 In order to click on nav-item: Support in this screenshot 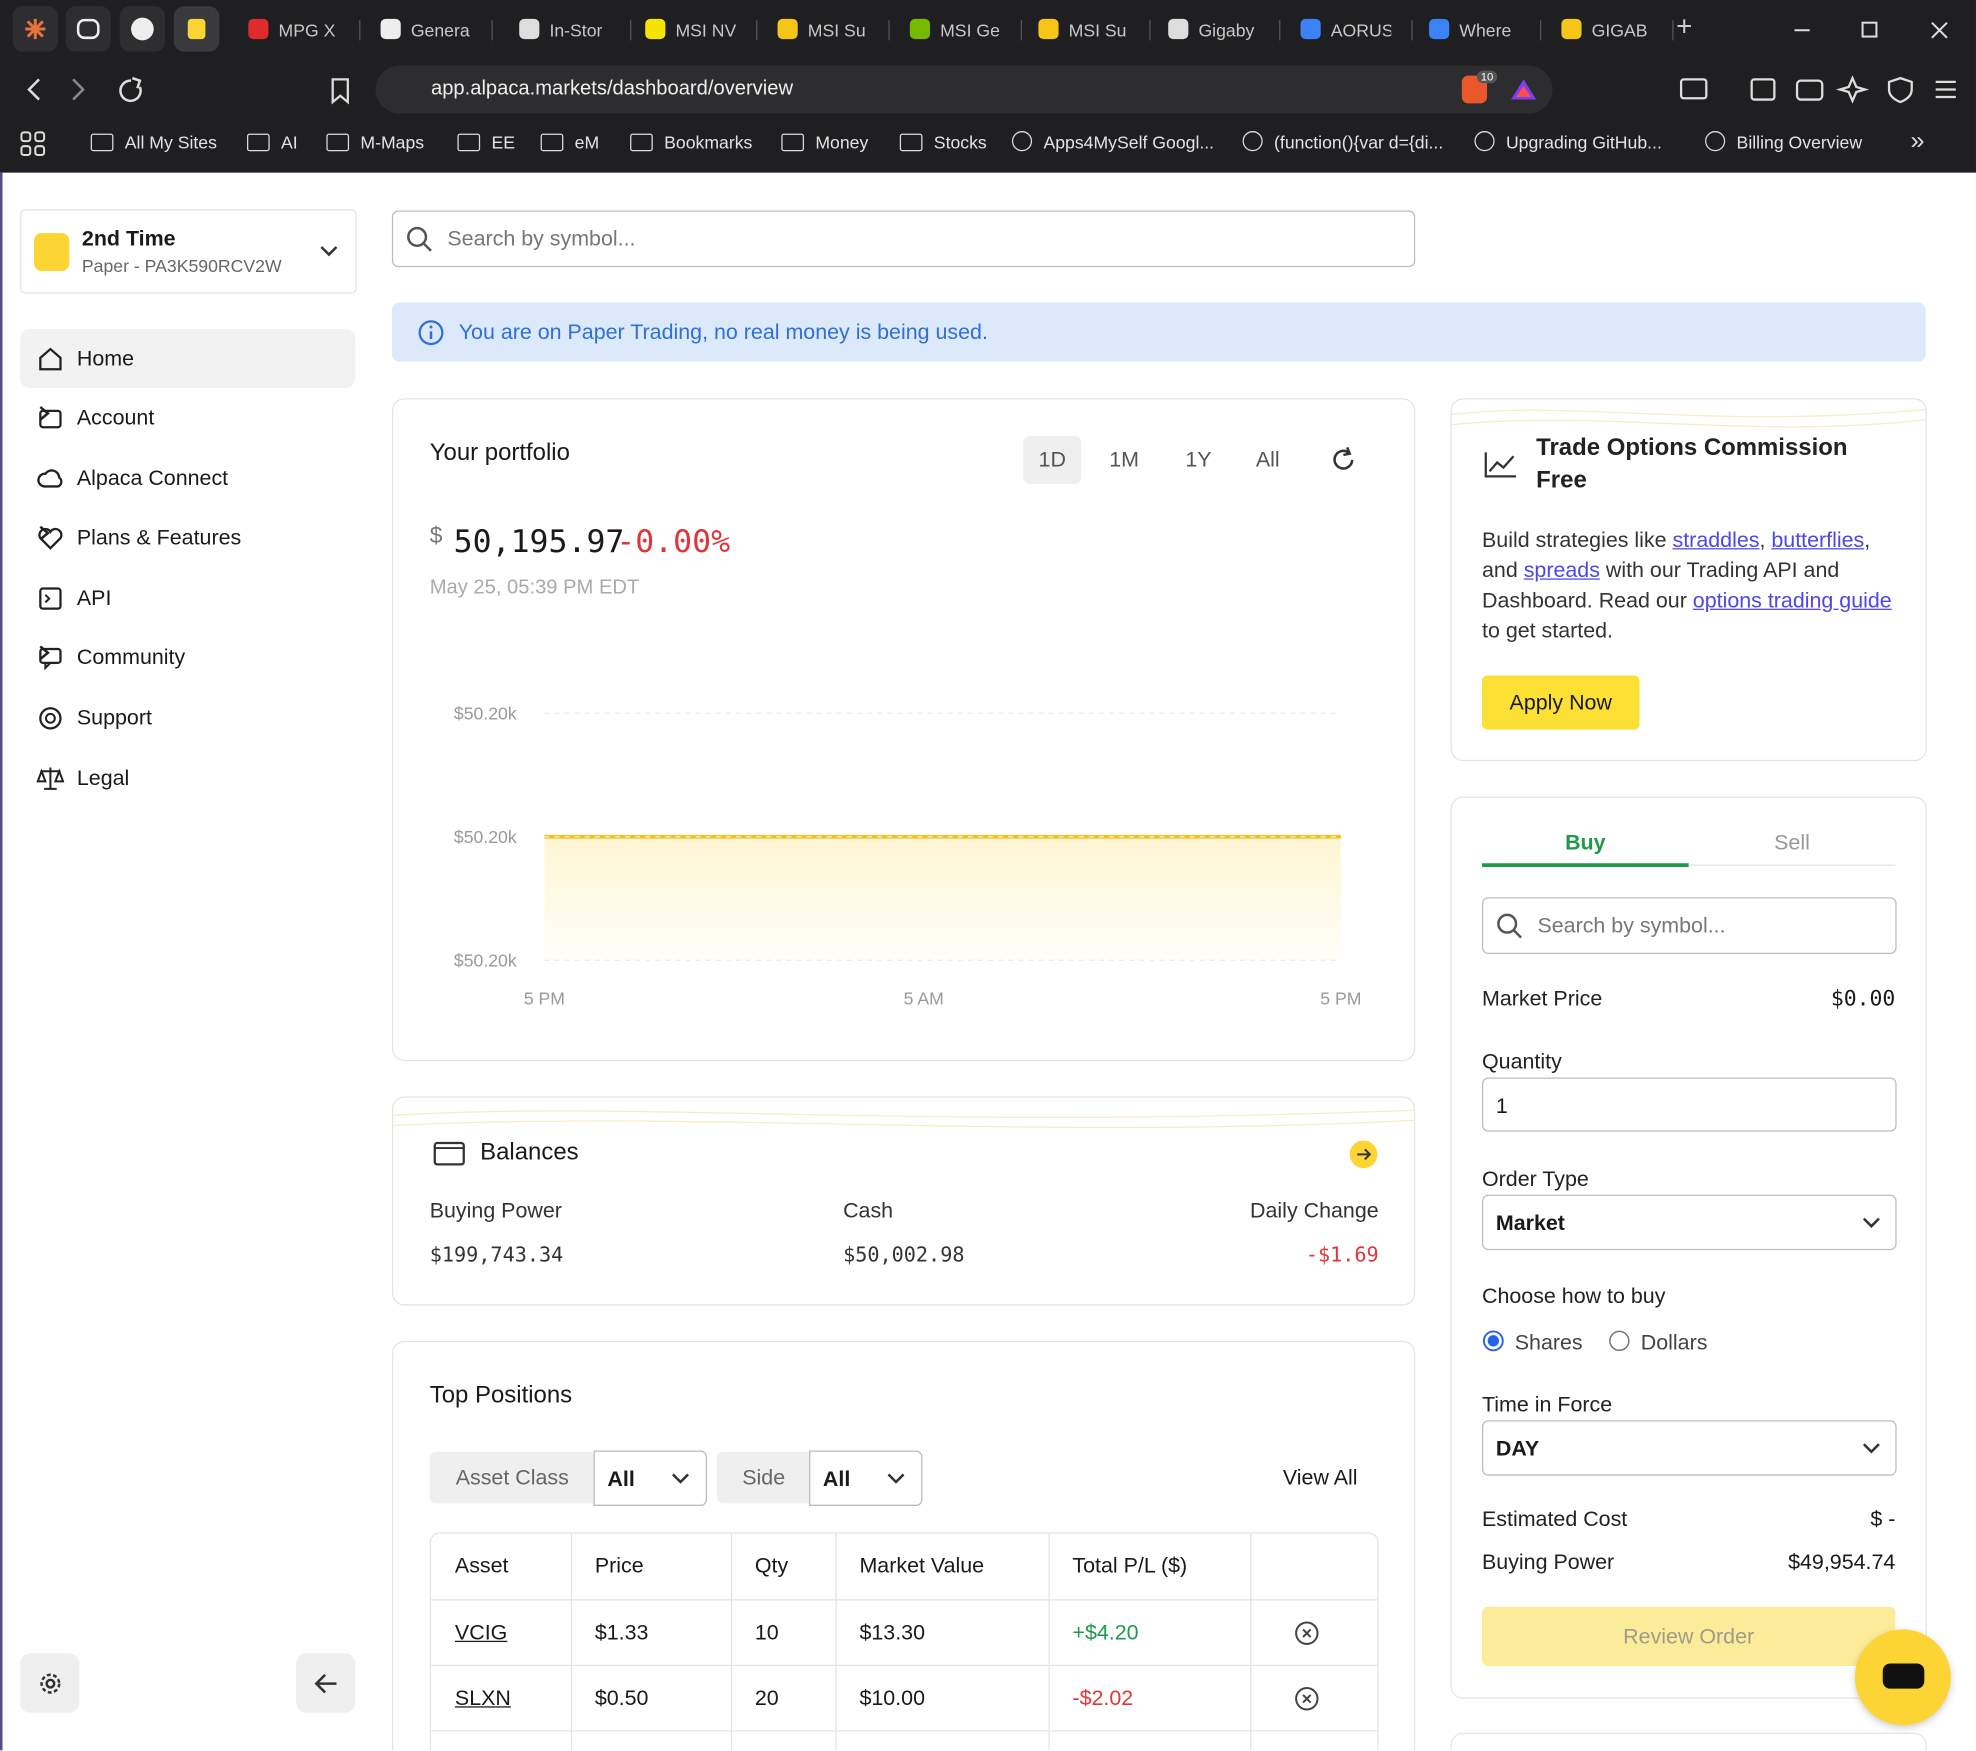, I will do `click(187, 717)`.